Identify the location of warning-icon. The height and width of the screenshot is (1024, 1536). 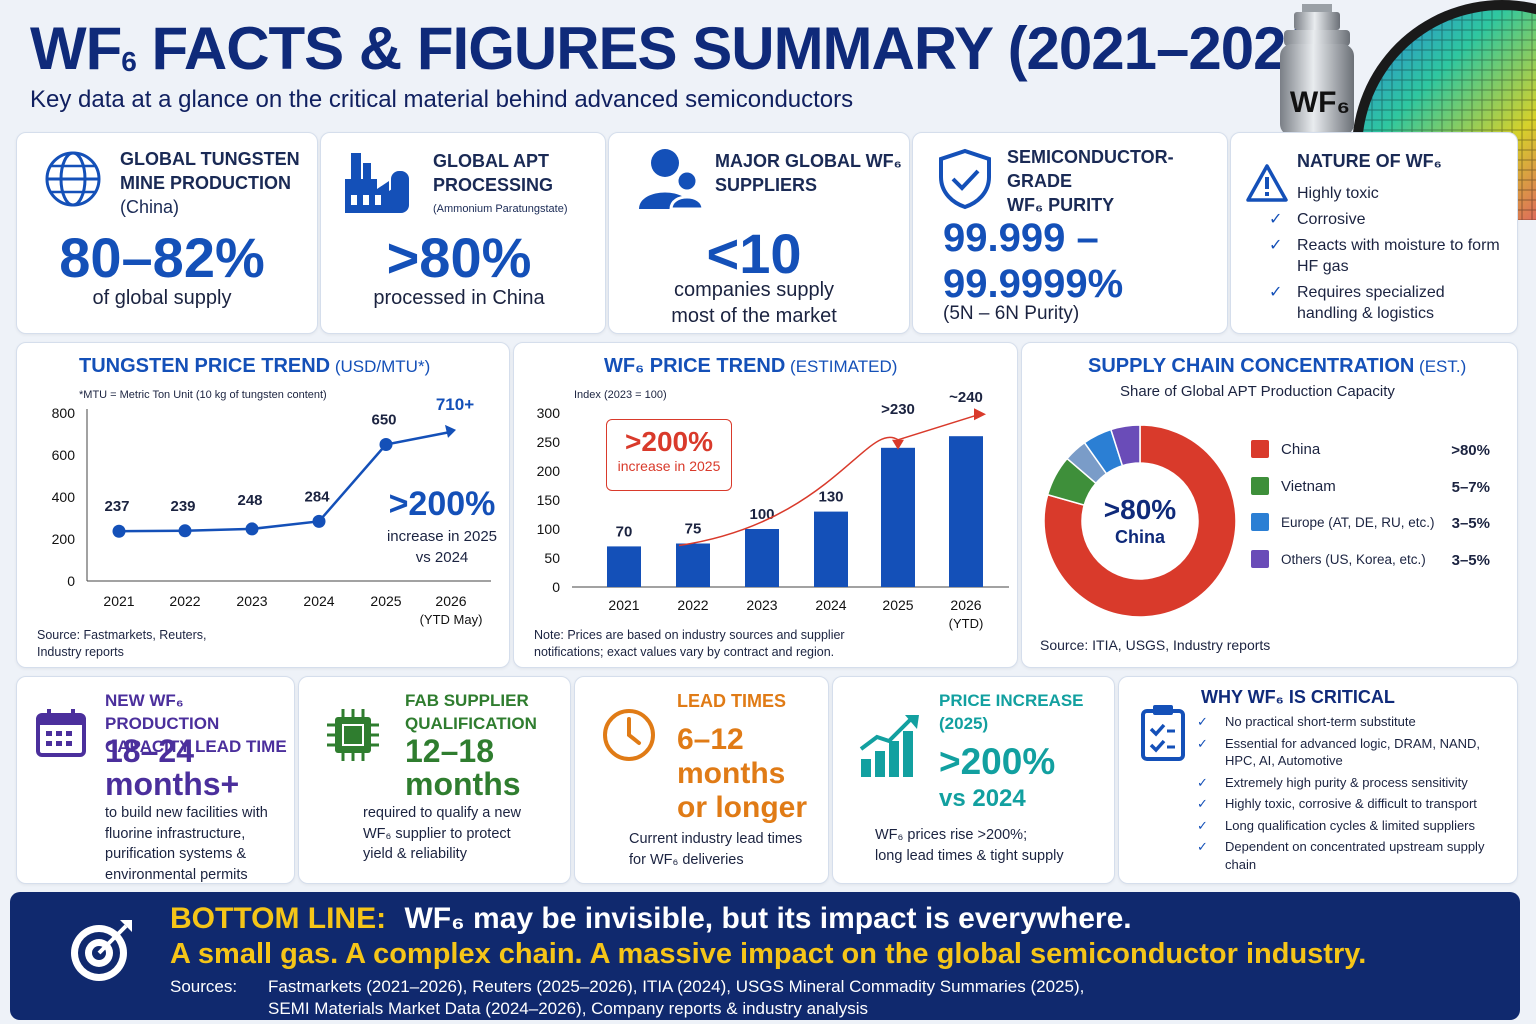
(1267, 183).